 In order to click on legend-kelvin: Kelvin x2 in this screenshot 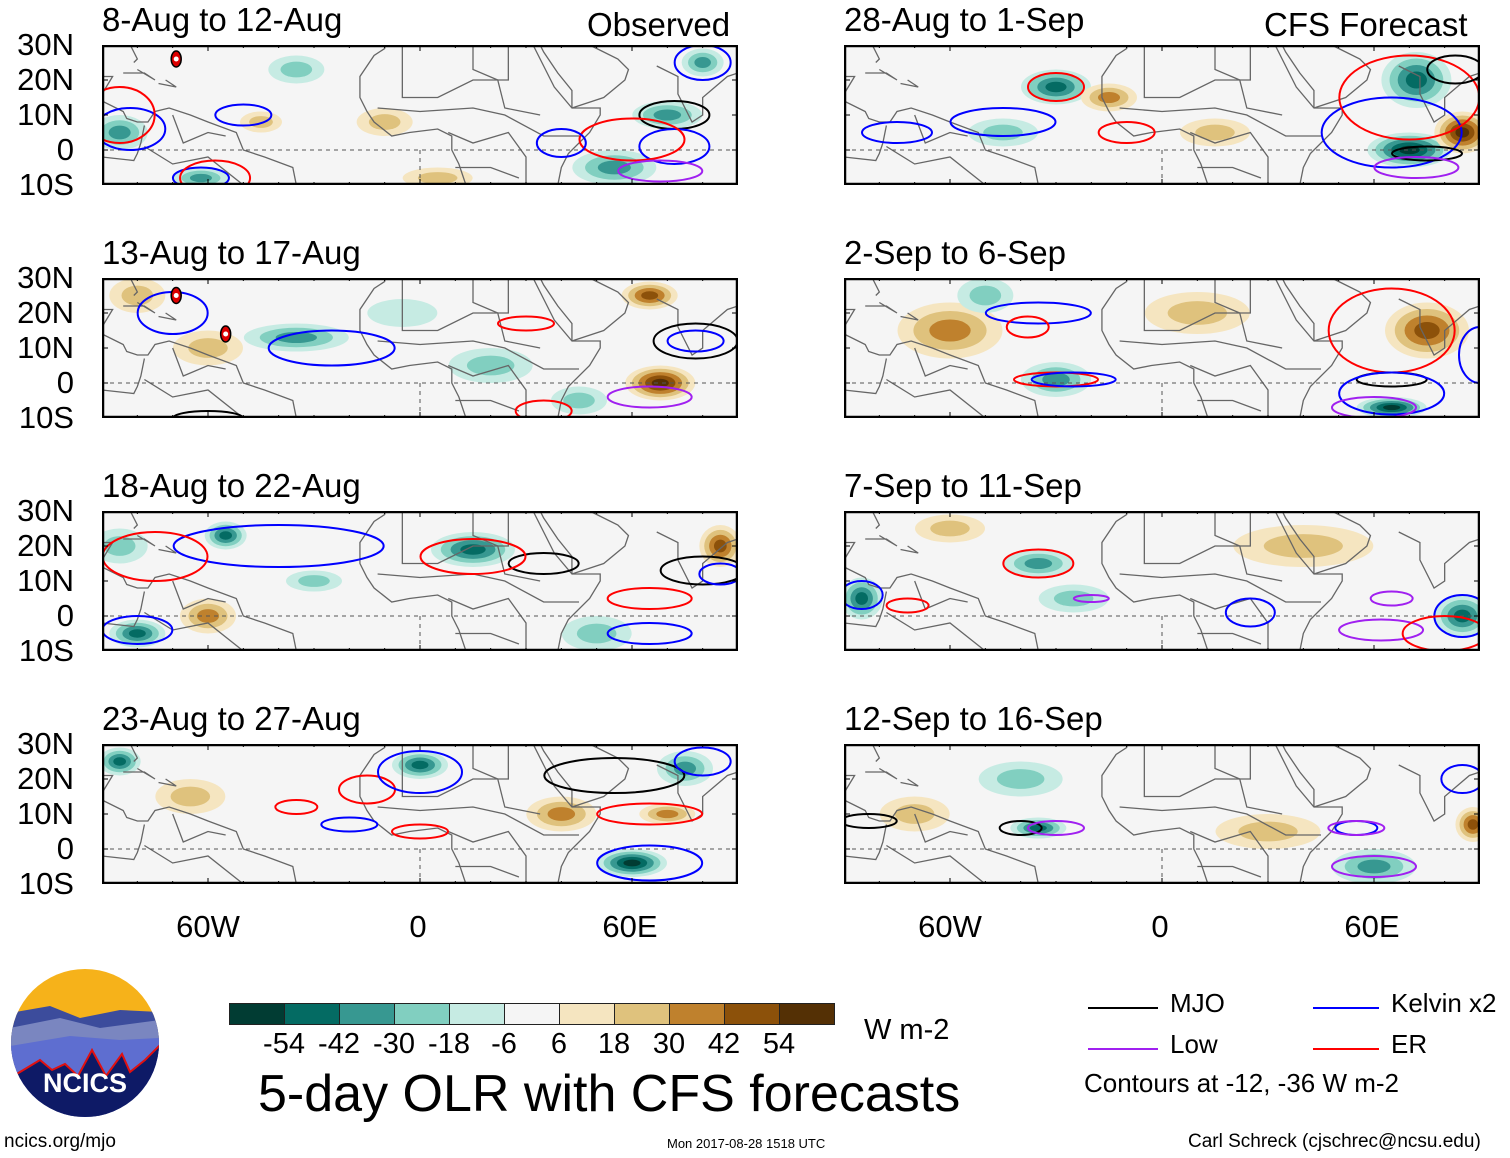, I will do `click(1405, 1003)`.